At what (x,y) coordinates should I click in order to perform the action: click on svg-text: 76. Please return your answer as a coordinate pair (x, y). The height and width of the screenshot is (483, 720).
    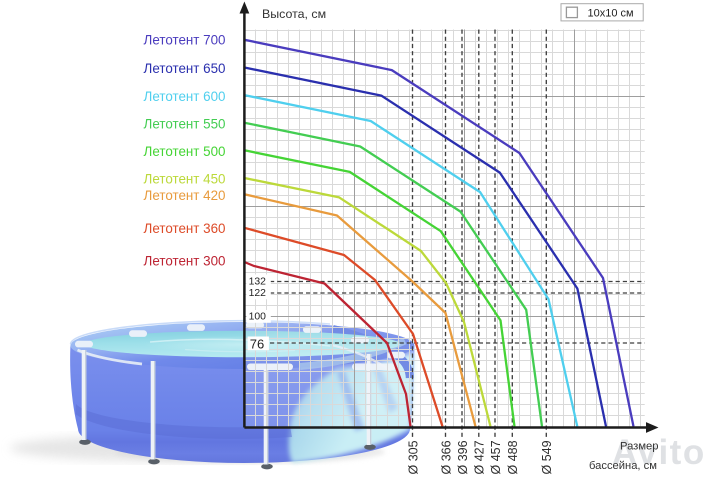
    Looking at the image, I should click on (257, 344).